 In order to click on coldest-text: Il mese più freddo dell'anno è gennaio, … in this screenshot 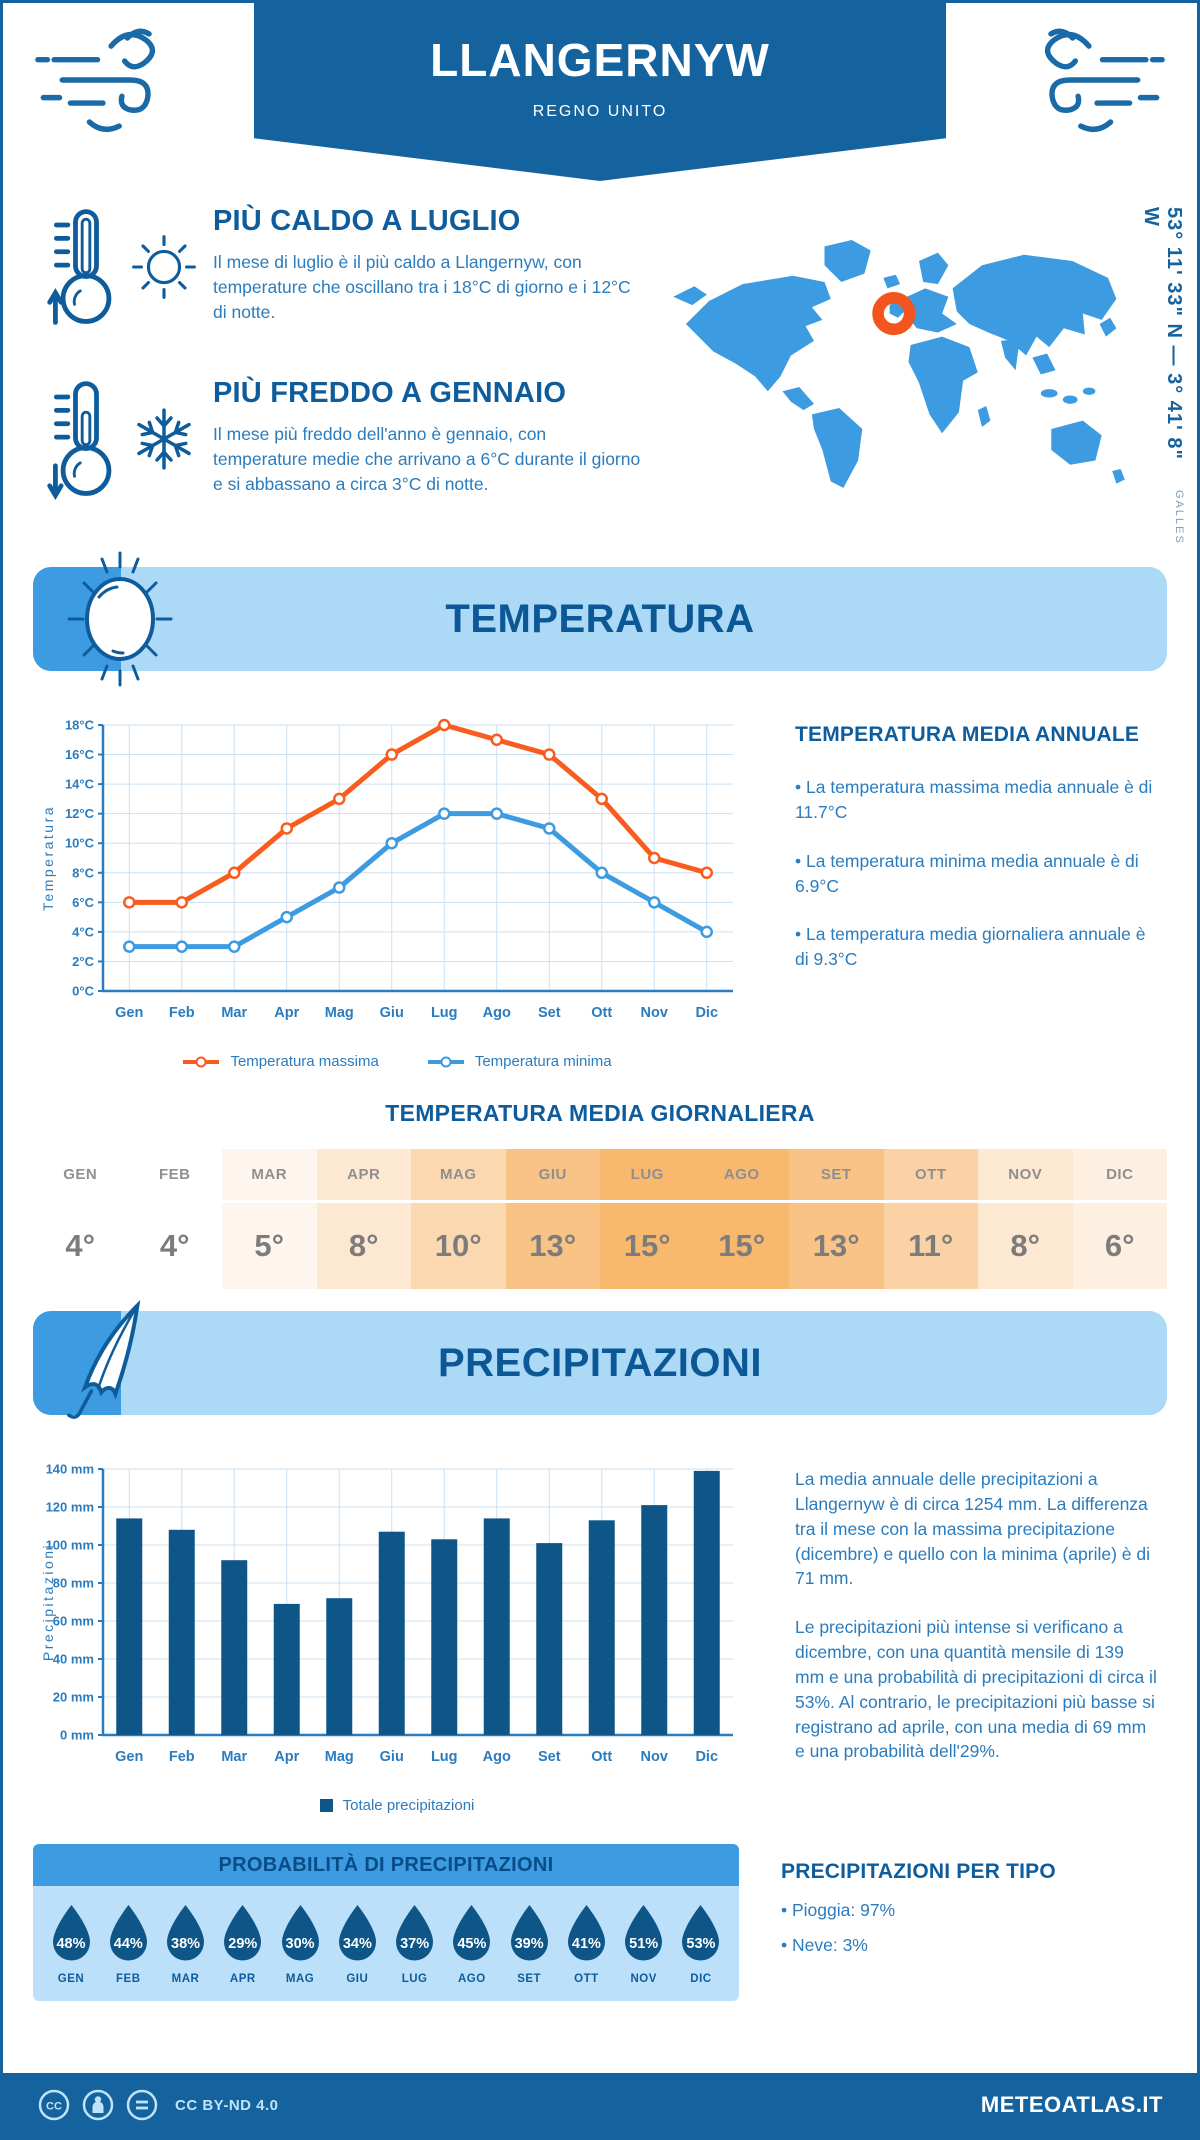, I will do `click(427, 459)`.